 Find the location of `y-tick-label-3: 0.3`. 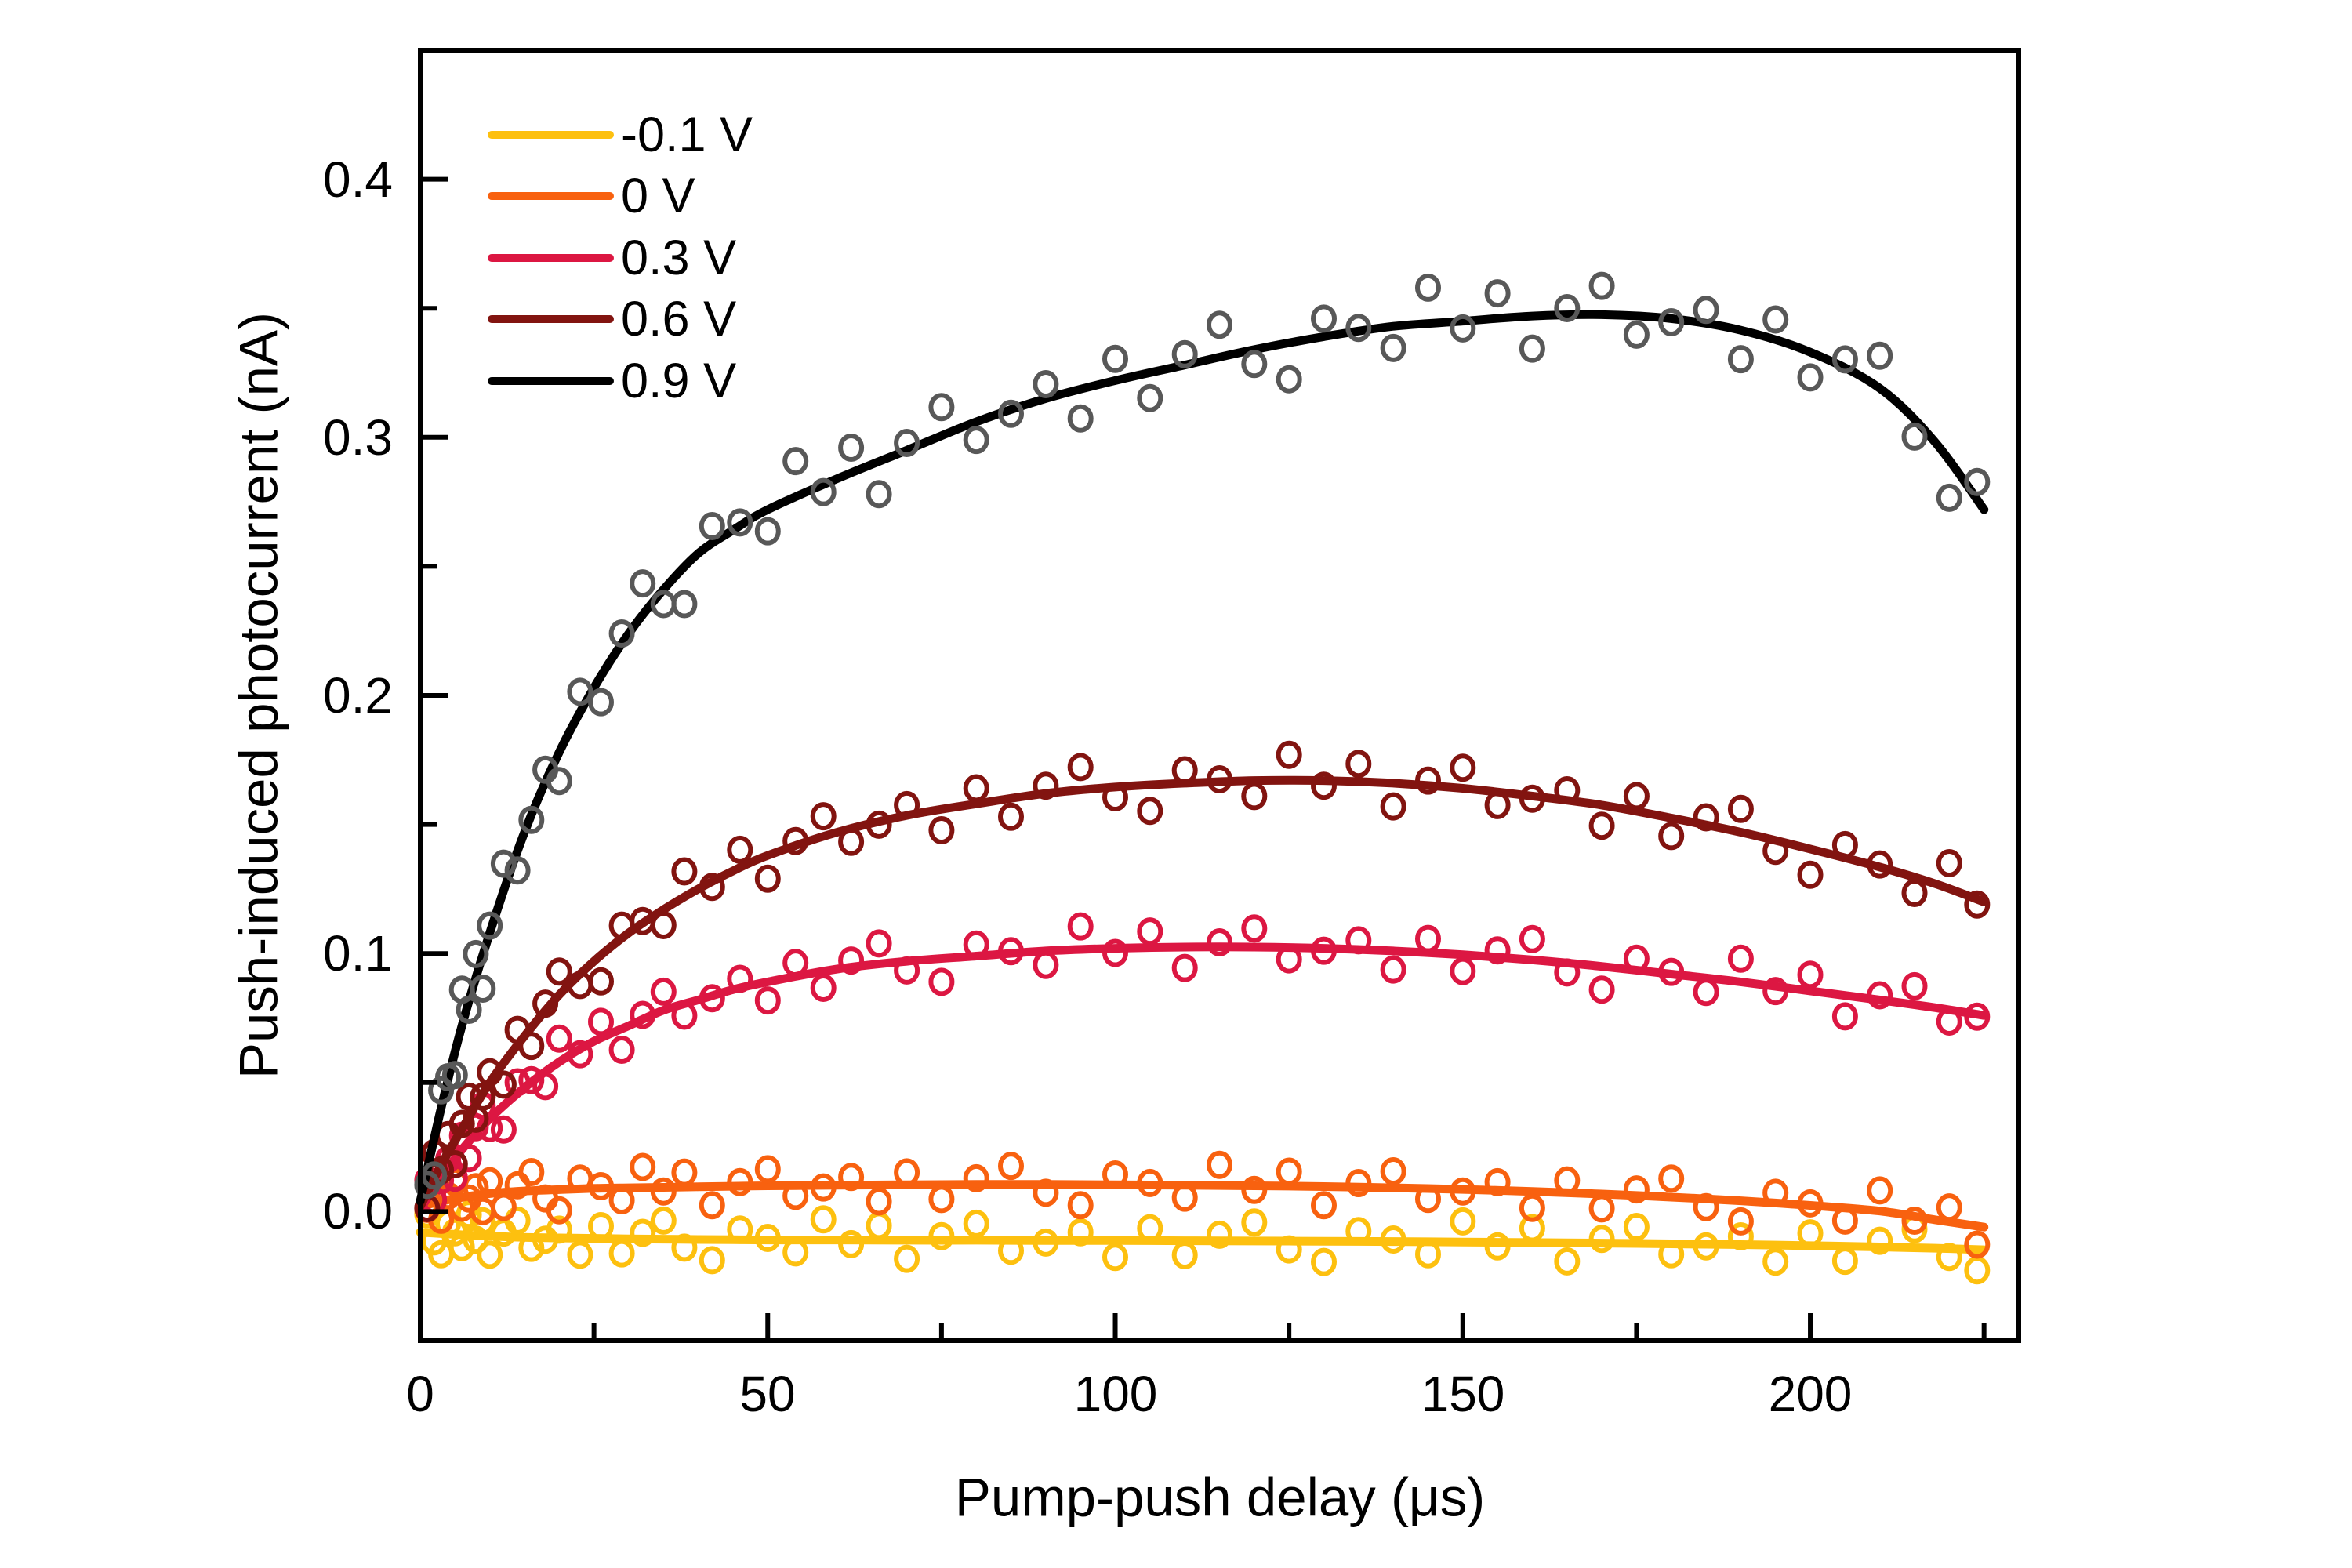

y-tick-label-3: 0.3 is located at coordinates (358, 437).